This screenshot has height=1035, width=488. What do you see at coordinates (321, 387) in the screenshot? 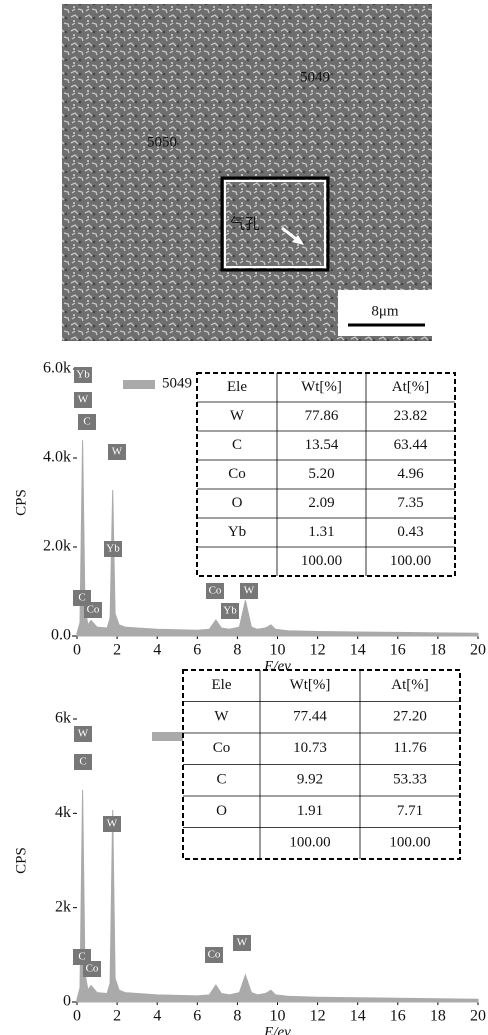
I see `table-cell: Wt[%]` at bounding box center [321, 387].